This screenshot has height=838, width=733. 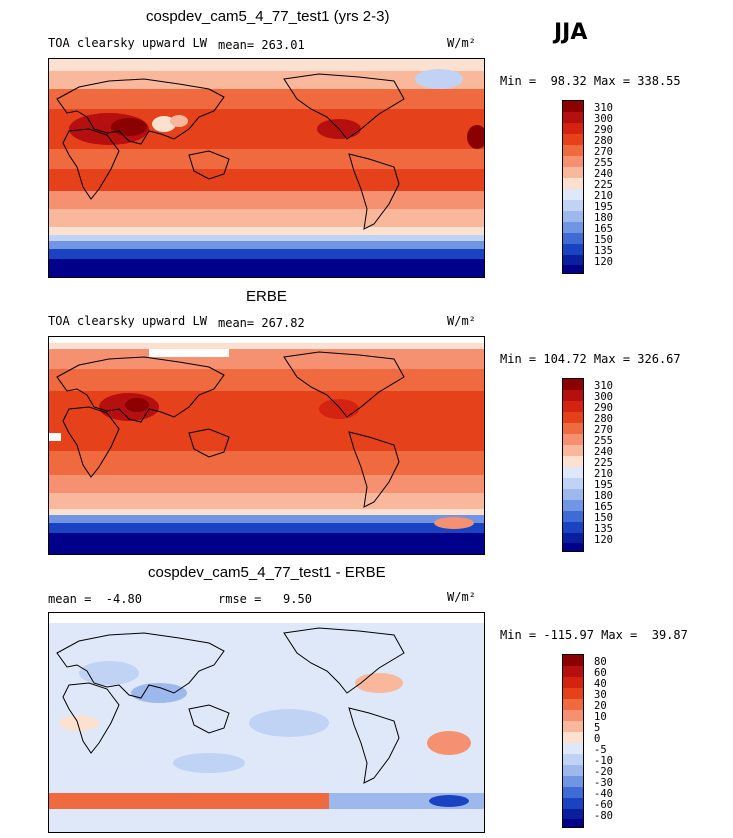 I want to click on colorbar-level: 255, so click(x=603, y=163).